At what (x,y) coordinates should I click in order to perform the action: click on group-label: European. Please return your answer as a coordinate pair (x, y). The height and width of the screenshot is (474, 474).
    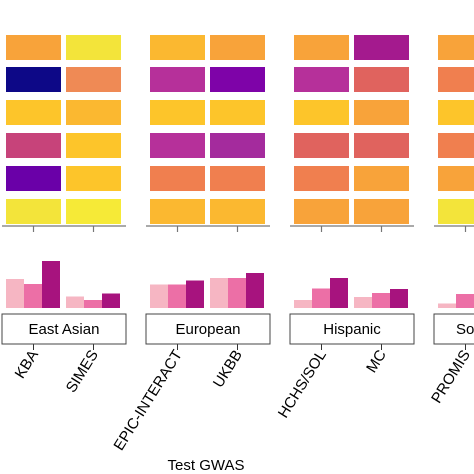
    Looking at the image, I should click on (207, 329).